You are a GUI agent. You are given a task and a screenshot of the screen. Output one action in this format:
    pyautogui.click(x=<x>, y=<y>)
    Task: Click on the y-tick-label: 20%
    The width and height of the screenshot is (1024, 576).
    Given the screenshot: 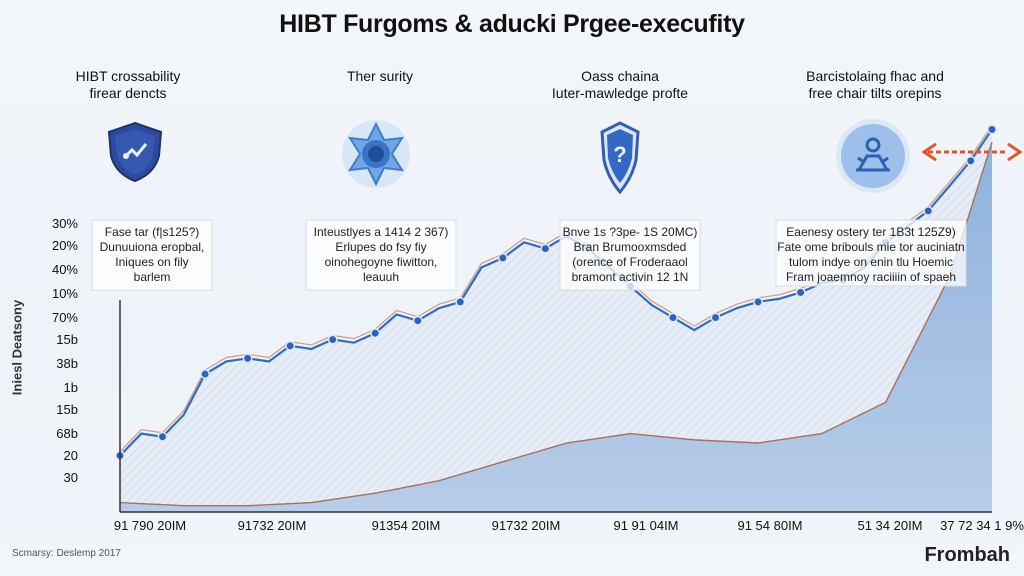 What is the action you would take?
    pyautogui.click(x=65, y=245)
    